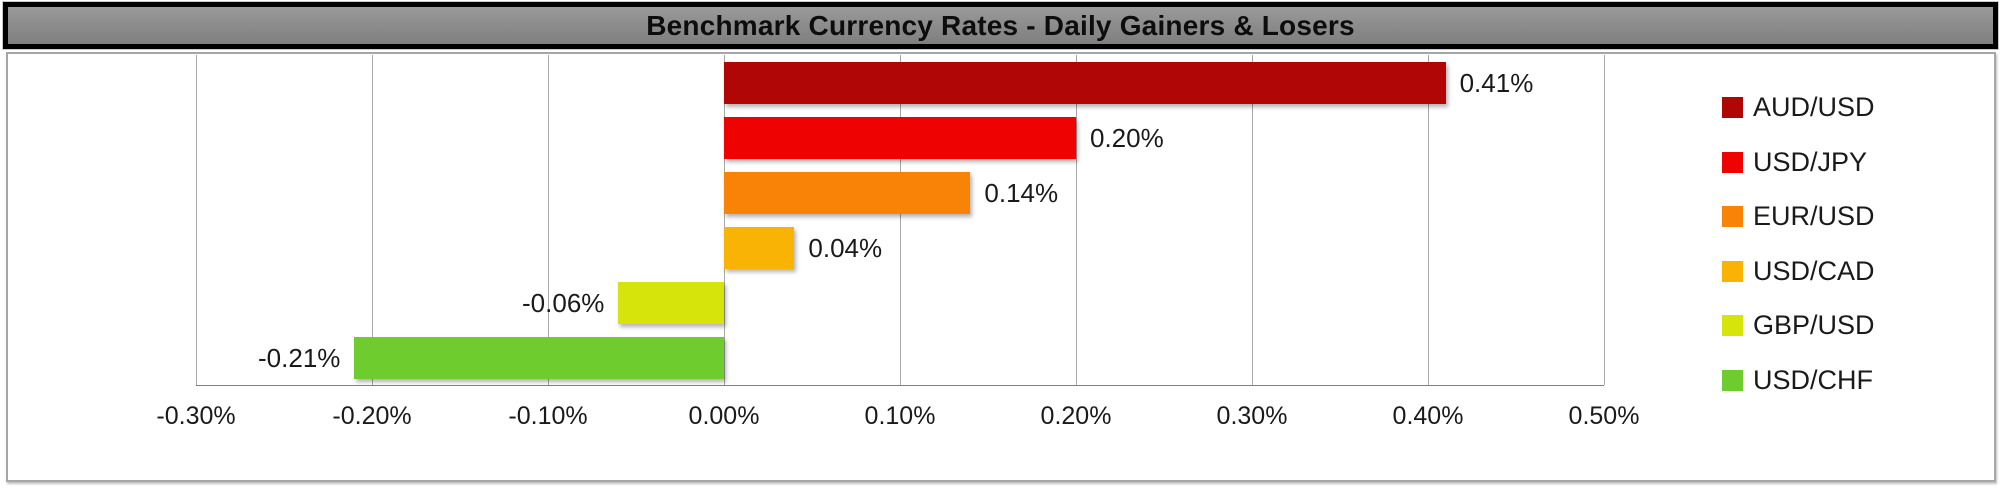 The width and height of the screenshot is (2001, 493). Describe the element at coordinates (1021, 193) in the screenshot. I see `bar-value-label: 0.14%` at that location.